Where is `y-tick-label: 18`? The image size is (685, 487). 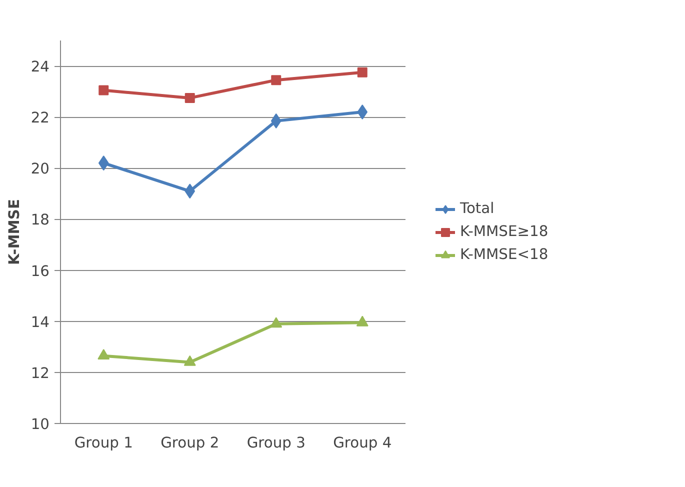 y-tick-label: 18 is located at coordinates (40, 220).